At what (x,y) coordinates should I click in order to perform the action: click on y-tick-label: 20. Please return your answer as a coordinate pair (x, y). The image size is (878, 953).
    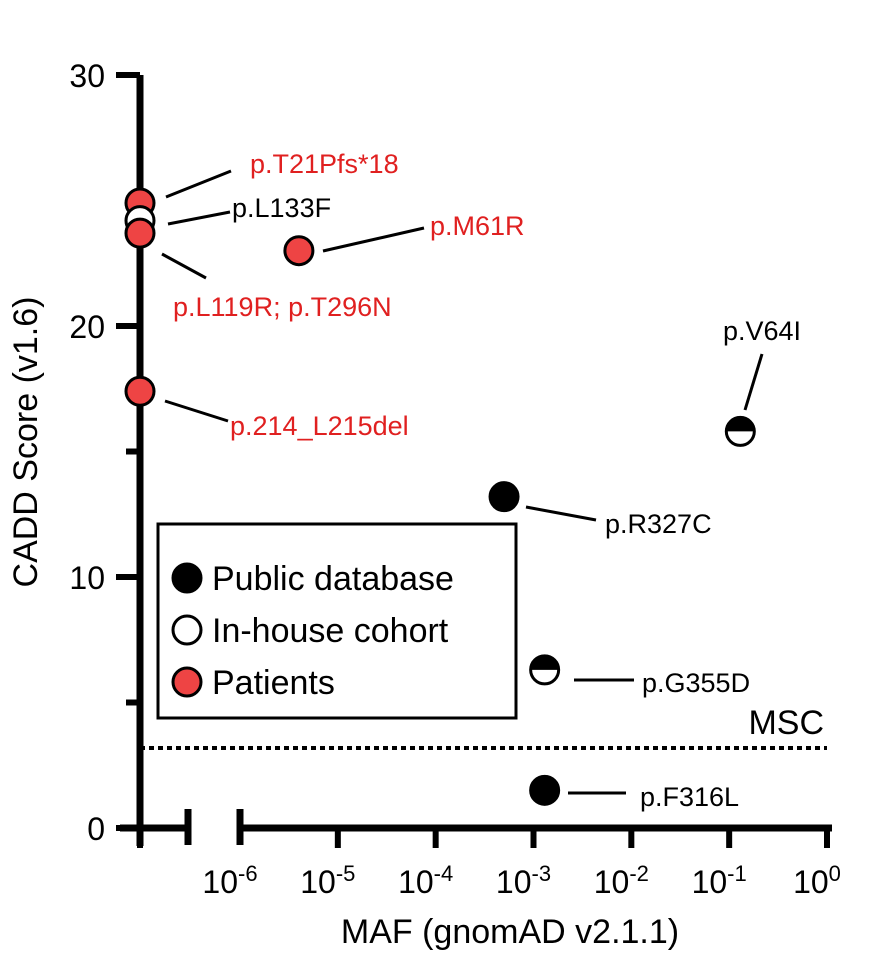
    Looking at the image, I should click on (87, 327).